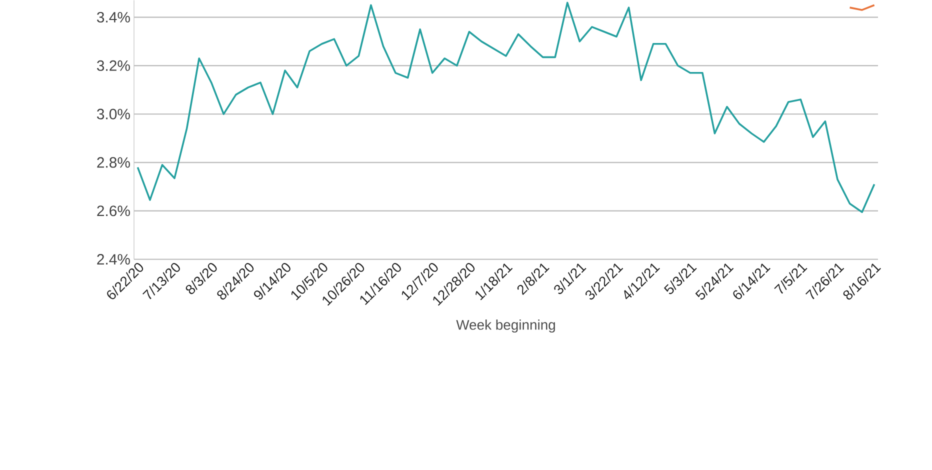 This screenshot has height=470, width=932. Describe the element at coordinates (113, 210) in the screenshot. I see `y-tick-label: 2.6%` at that location.